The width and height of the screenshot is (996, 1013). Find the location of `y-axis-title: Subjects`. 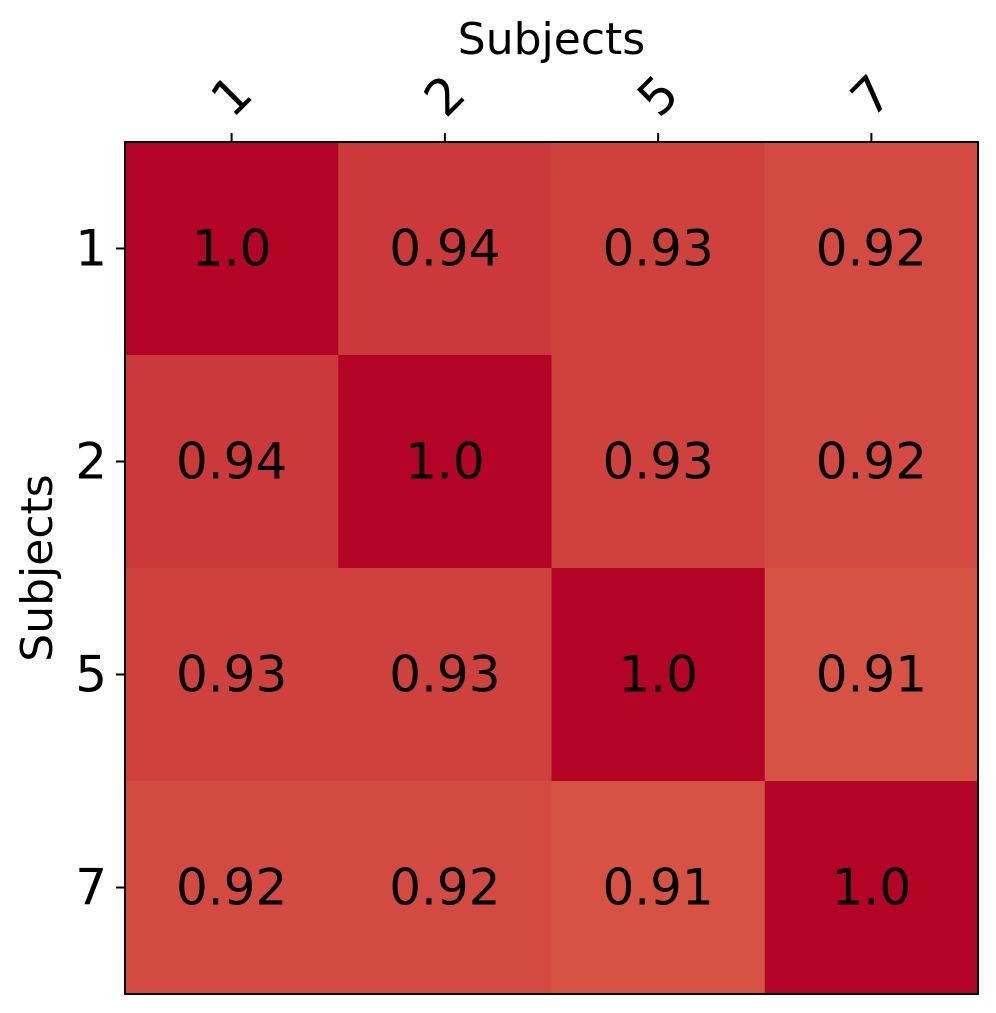

y-axis-title: Subjects is located at coordinates (37, 567).